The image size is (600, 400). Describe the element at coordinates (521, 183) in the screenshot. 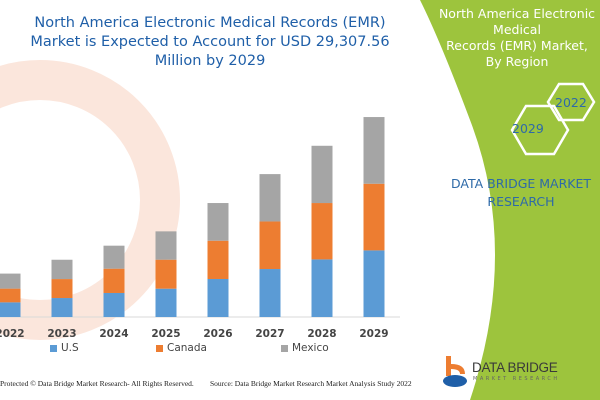

I see `brand-line-1: DATA BRIDGE MARKET` at that location.